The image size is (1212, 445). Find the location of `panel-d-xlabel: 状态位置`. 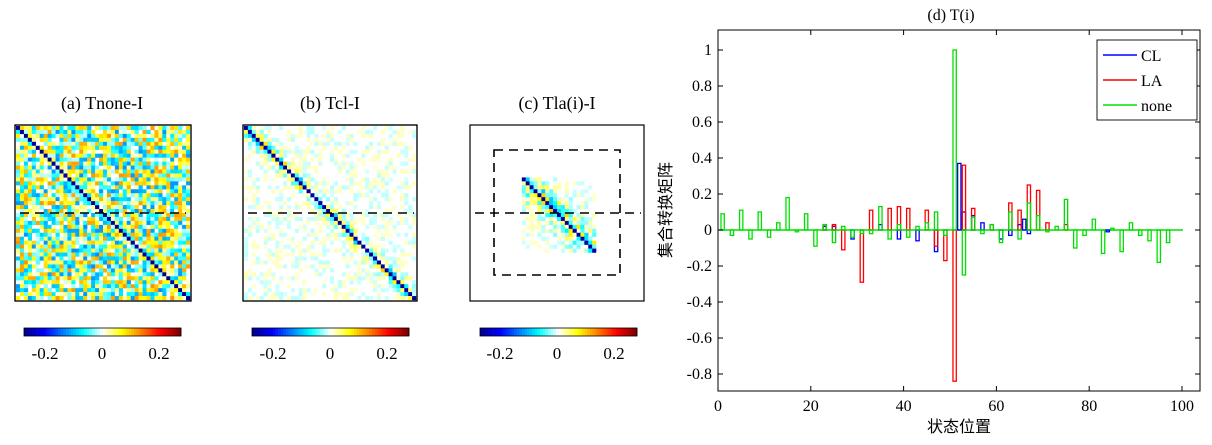

panel-d-xlabel: 状态位置 is located at coordinates (959, 426).